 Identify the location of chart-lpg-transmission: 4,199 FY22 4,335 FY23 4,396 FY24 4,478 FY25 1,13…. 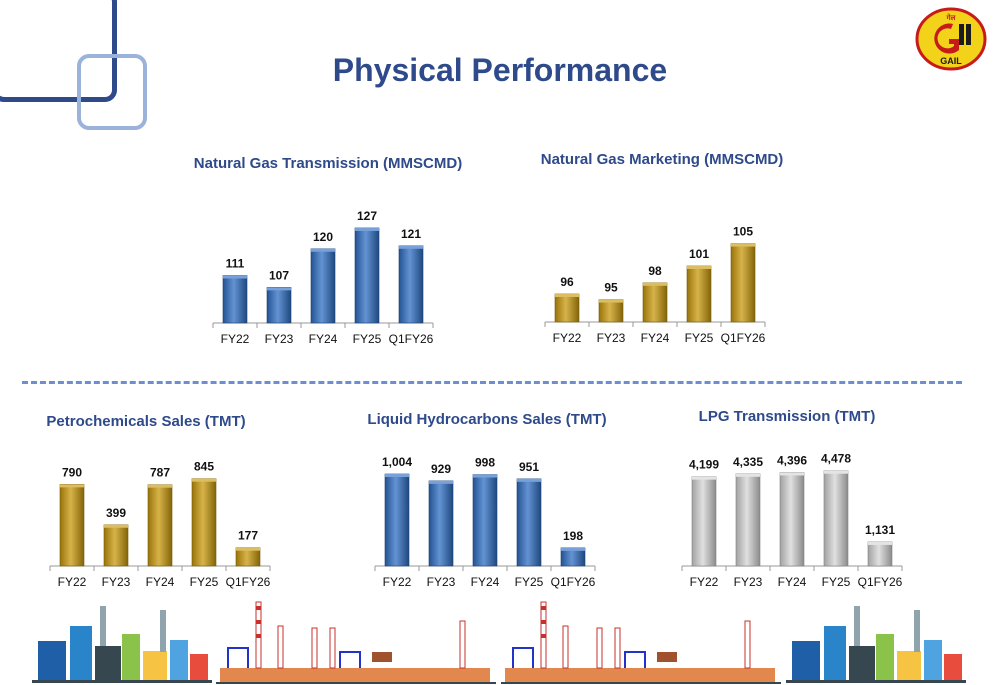
(792, 520).